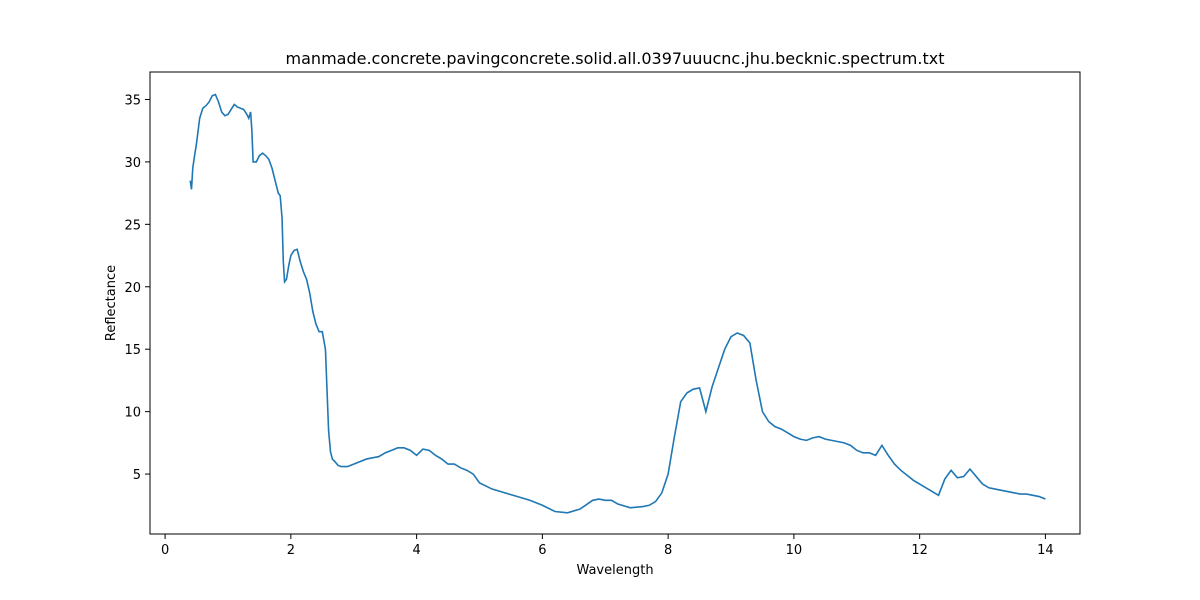  Describe the element at coordinates (542, 550) in the screenshot. I see `x-tick-label: 6` at that location.